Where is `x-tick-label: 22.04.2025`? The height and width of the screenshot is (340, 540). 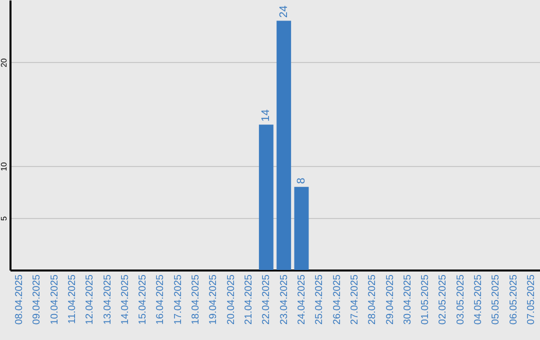 x-tick-label: 22.04.2025 is located at coordinates (266, 299).